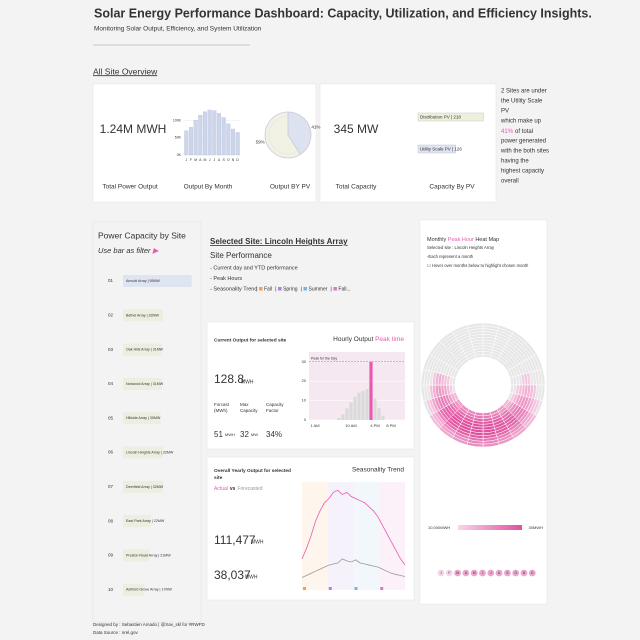  What do you see at coordinates (191, 160) in the screenshot?
I see `x-tick-label: F` at bounding box center [191, 160].